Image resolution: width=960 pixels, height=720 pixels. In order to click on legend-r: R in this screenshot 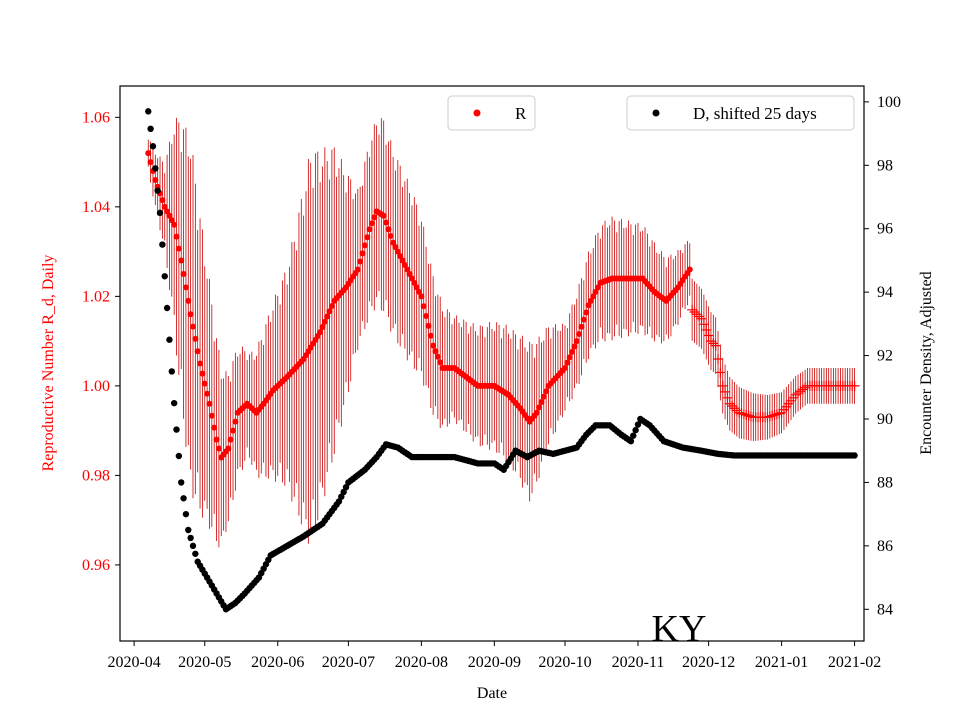, I will do `click(491, 113)`.